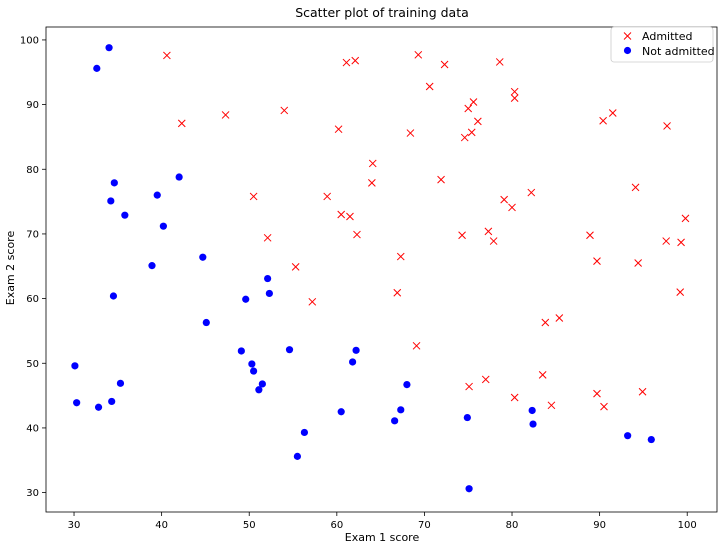 The width and height of the screenshot is (727, 550). I want to click on legend-marker-admitted, so click(627, 36).